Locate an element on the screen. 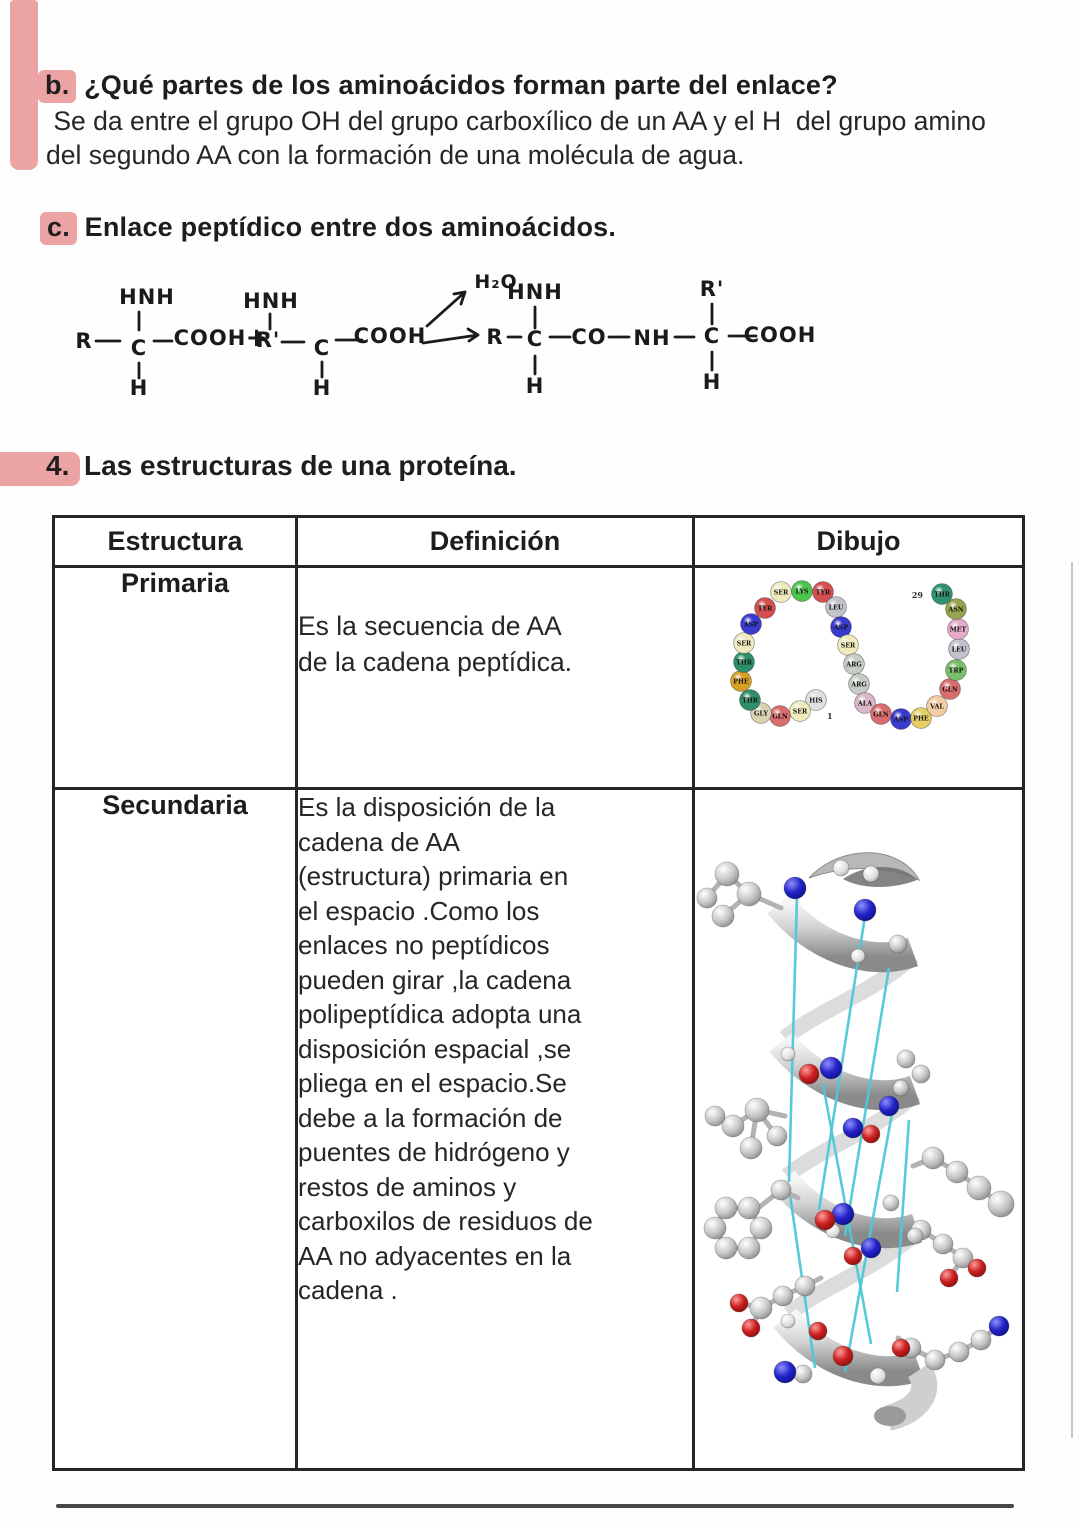  structure-name-primaria: Primaria is located at coordinates (175, 677).